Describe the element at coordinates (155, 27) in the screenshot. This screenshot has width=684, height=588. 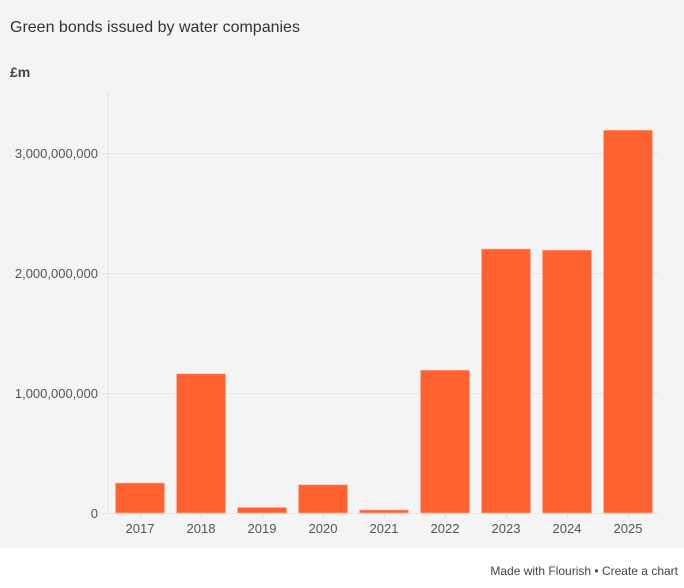
I see `chart-title: Green bonds issued by water companies` at that location.